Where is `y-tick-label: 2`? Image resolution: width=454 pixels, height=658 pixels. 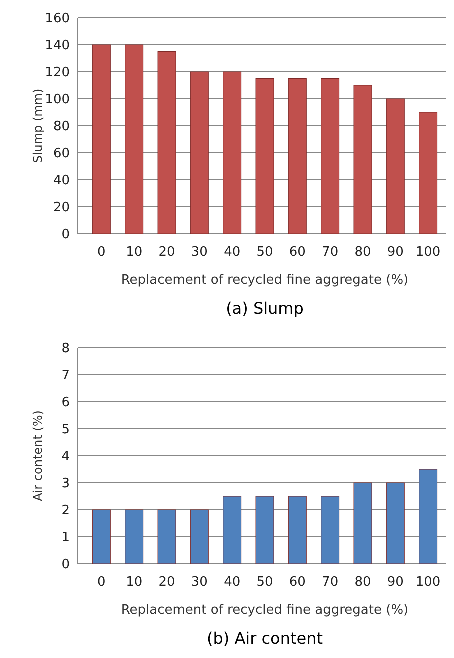
y-tick-label: 2 is located at coordinates (66, 511).